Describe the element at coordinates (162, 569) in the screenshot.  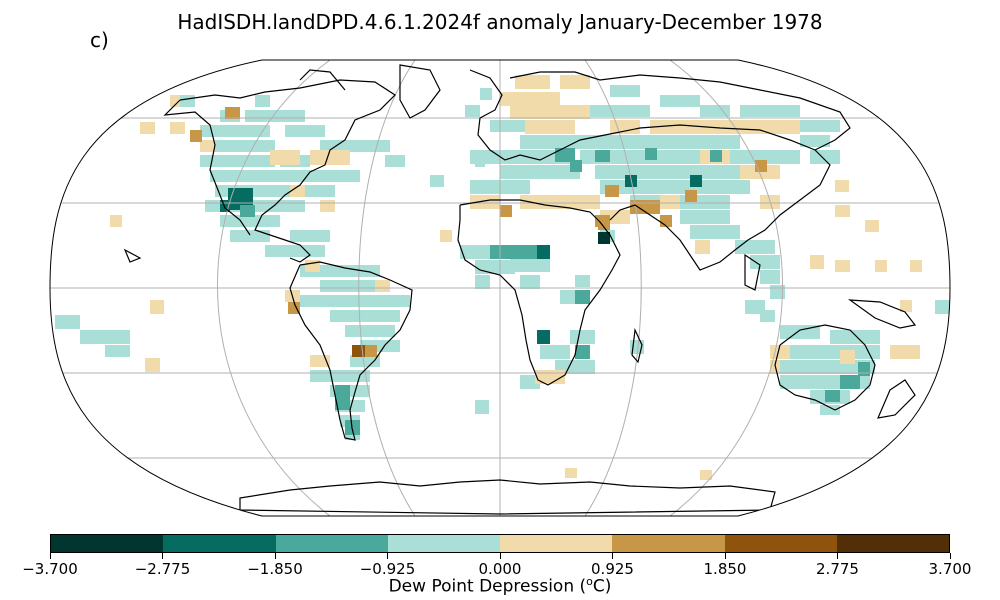
I see `colorbar-tick-label: −2.775` at that location.